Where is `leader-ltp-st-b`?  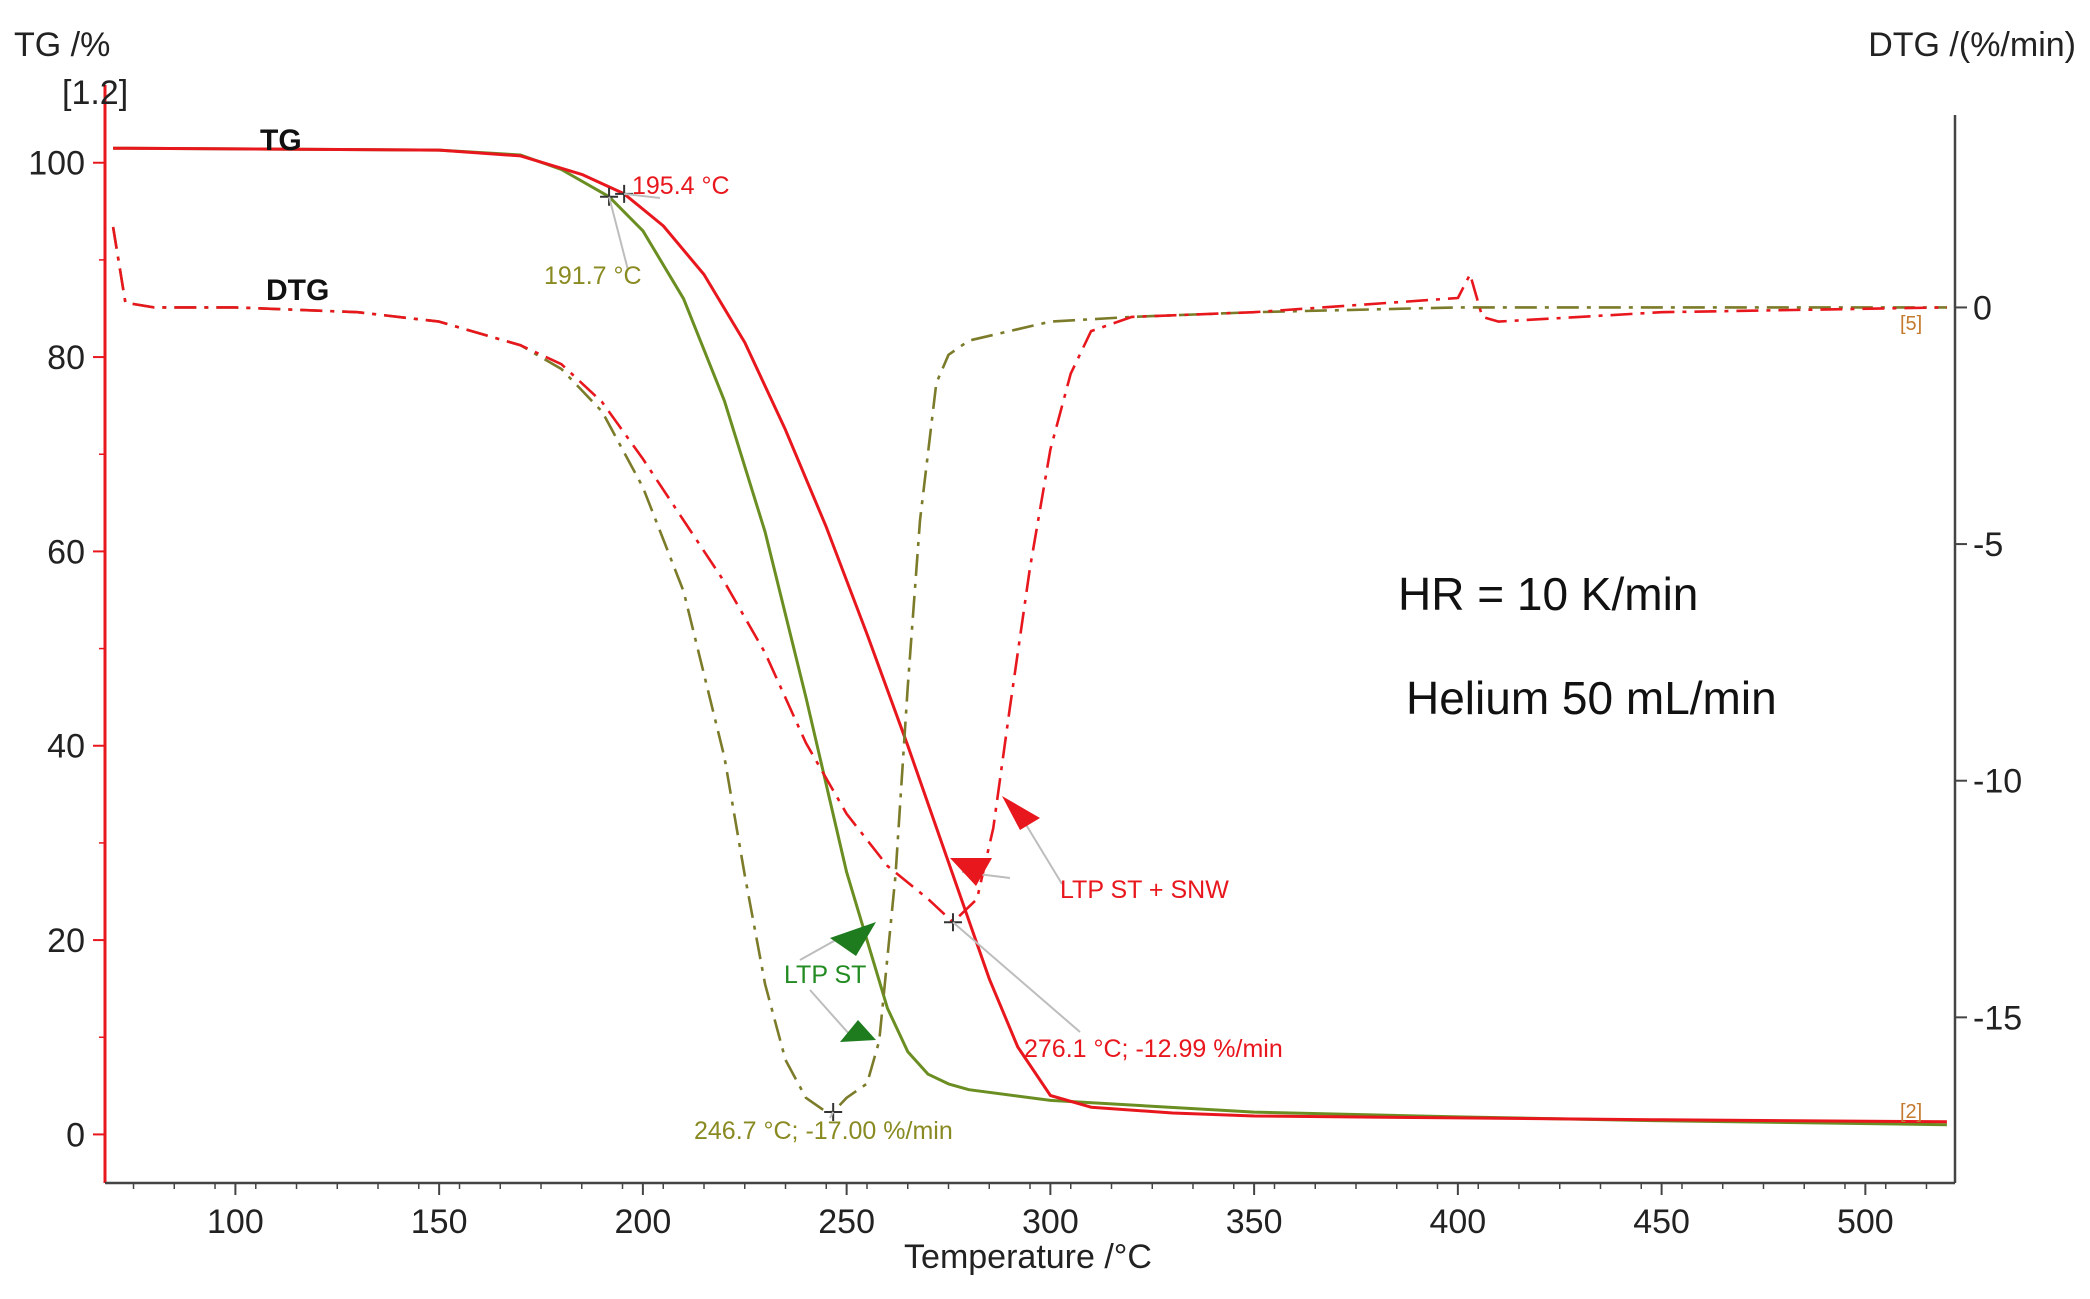 leader-ltp-st-b is located at coordinates (830, 1012).